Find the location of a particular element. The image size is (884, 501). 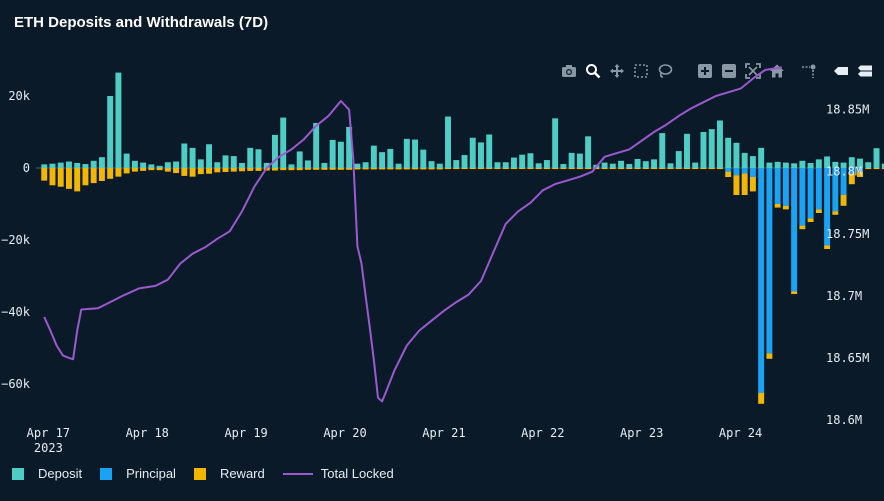

box-select-icon is located at coordinates (641, 71).